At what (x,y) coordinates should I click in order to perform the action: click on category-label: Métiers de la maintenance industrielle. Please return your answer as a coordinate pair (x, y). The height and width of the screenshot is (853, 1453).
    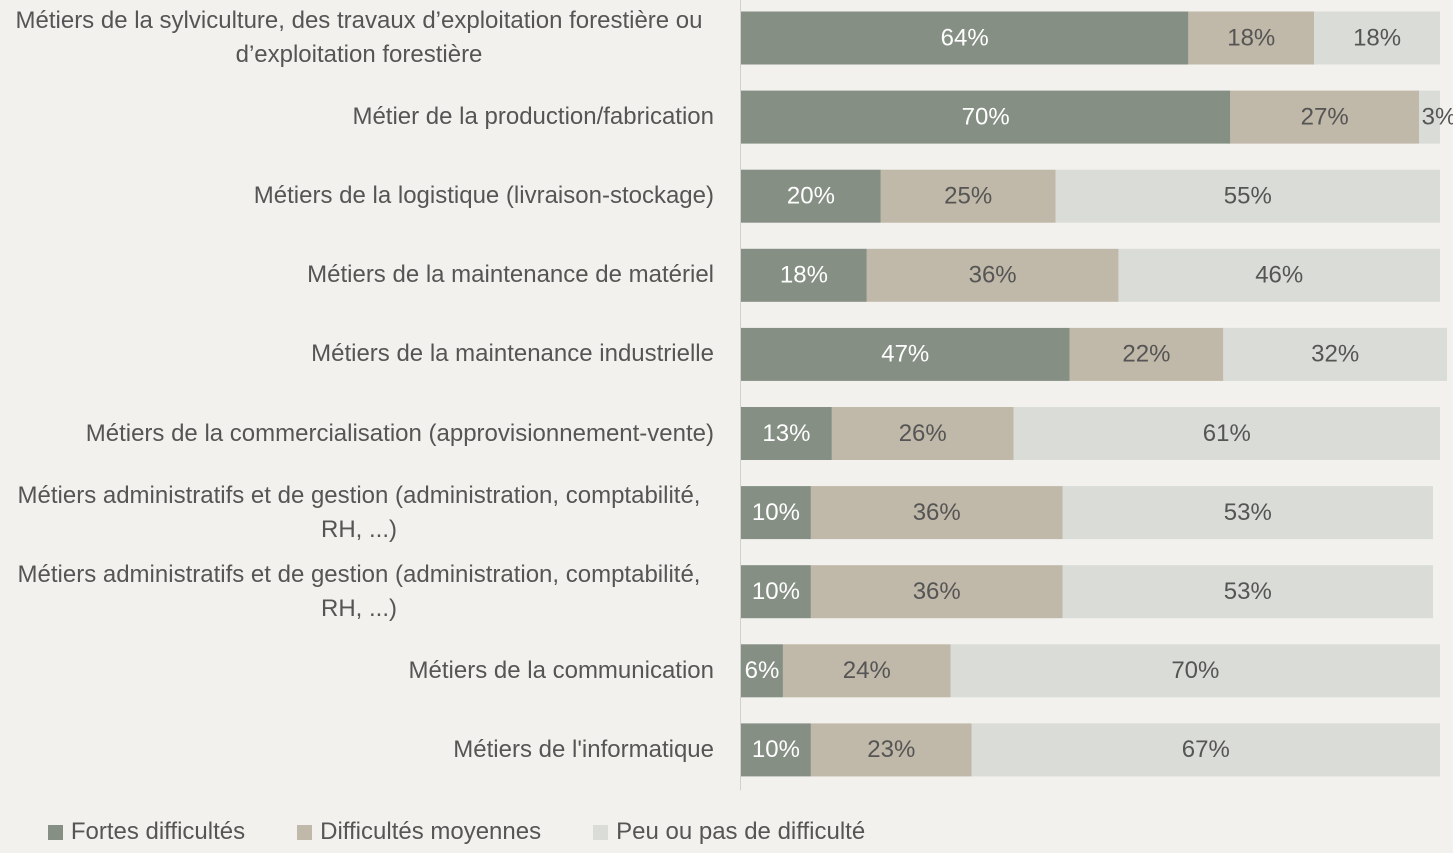
    Looking at the image, I should click on (359, 354).